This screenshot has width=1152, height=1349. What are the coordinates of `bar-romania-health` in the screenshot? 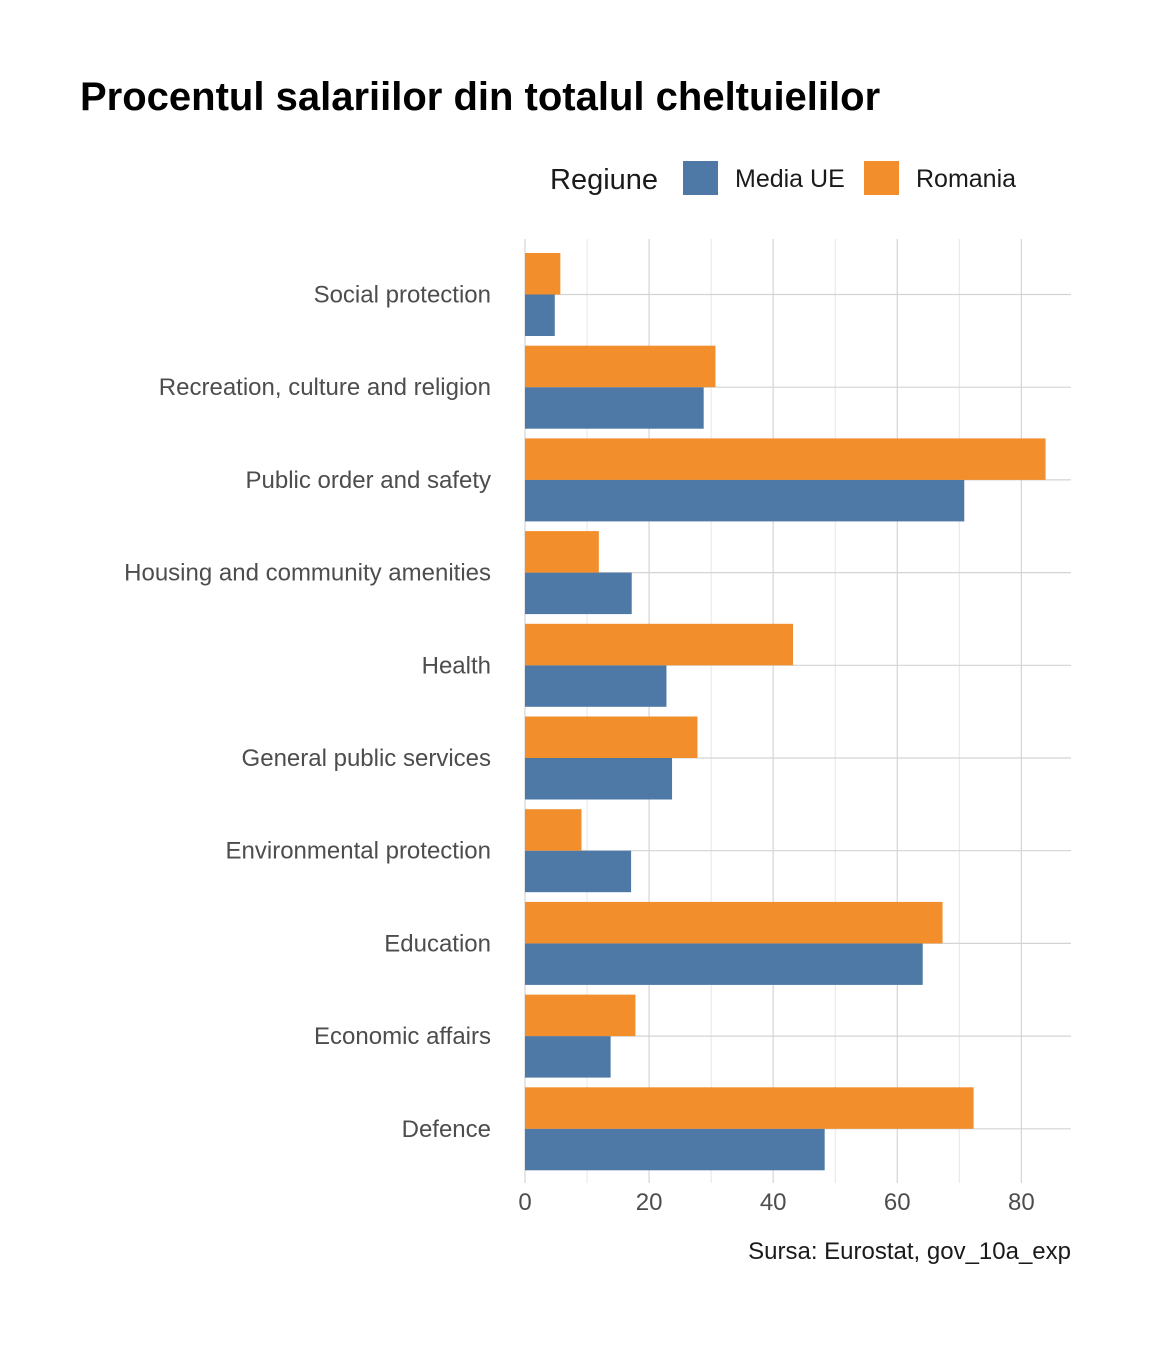 It's located at (659, 644).